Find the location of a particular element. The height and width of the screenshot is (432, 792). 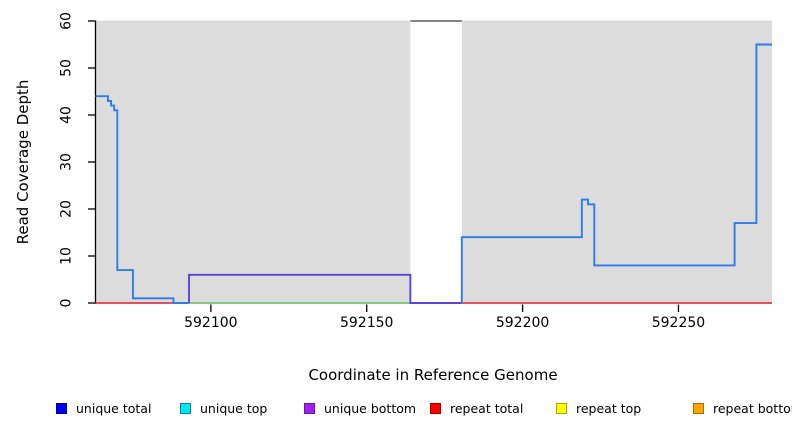

x-axis-title: Coordinate in Reference Genome is located at coordinates (432, 375).